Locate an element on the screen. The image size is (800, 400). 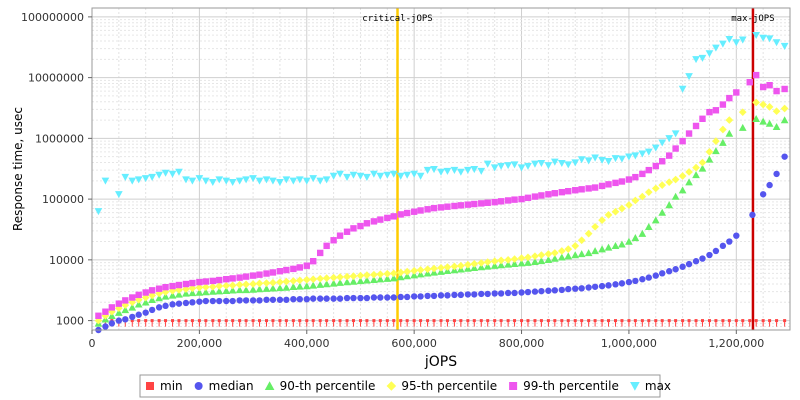
legend-label: min is located at coordinates (171, 386).